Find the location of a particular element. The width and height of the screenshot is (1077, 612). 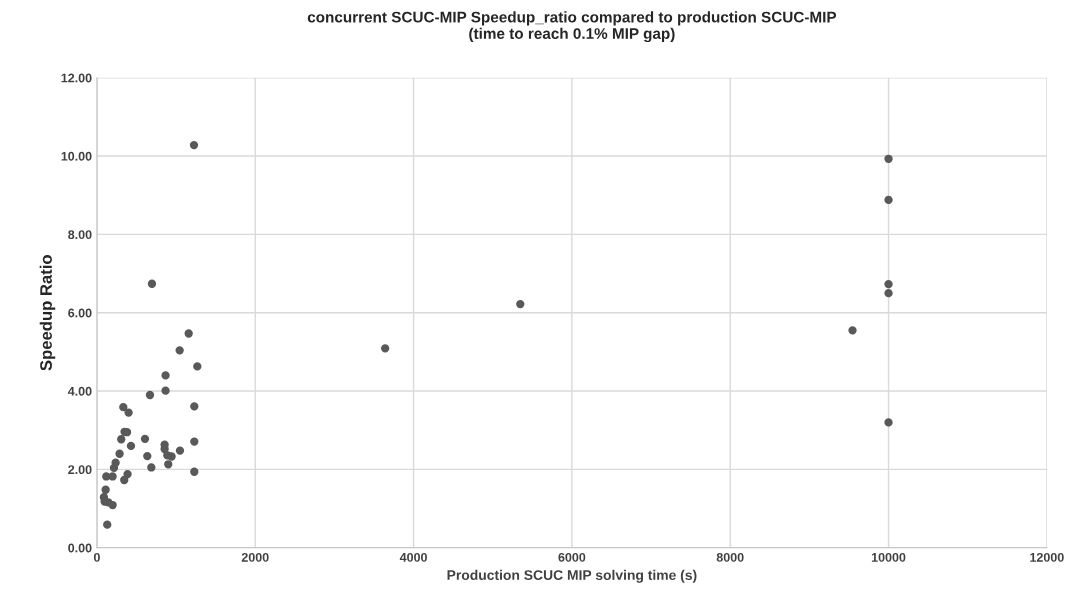

y-tick-label: 8.00 is located at coordinates (80, 235).